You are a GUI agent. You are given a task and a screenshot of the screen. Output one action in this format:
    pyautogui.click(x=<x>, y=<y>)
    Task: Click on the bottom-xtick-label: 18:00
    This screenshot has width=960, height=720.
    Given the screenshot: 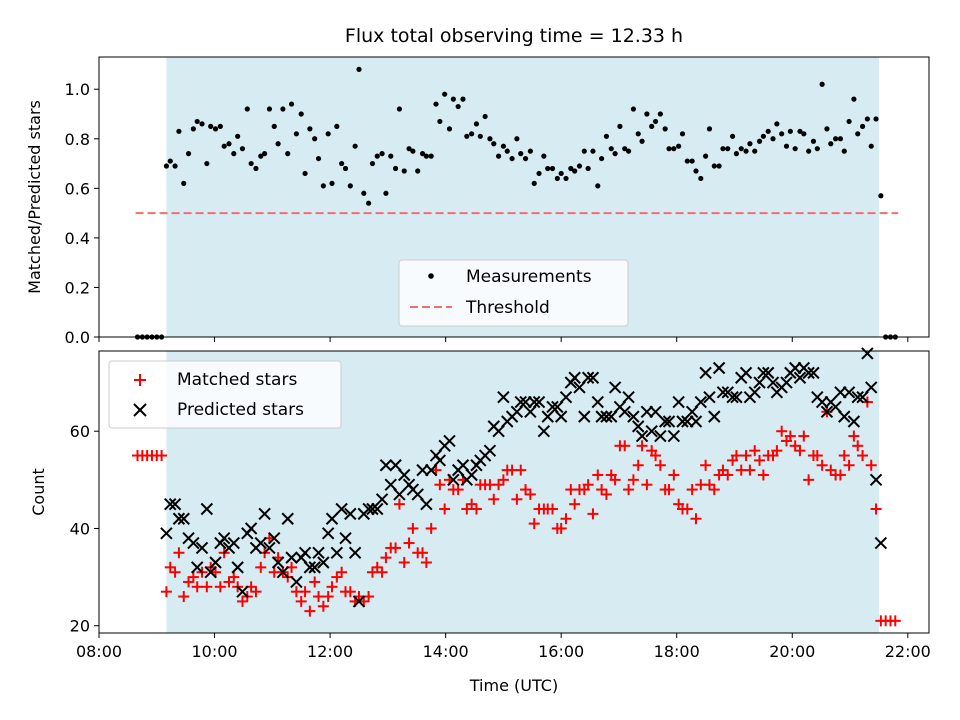 What is the action you would take?
    pyautogui.click(x=677, y=651)
    